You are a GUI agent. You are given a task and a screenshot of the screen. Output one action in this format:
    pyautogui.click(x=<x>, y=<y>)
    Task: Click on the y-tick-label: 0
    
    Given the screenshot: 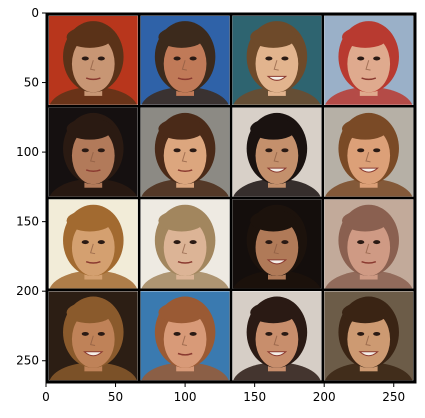 What is the action you would take?
    pyautogui.click(x=35, y=13)
    